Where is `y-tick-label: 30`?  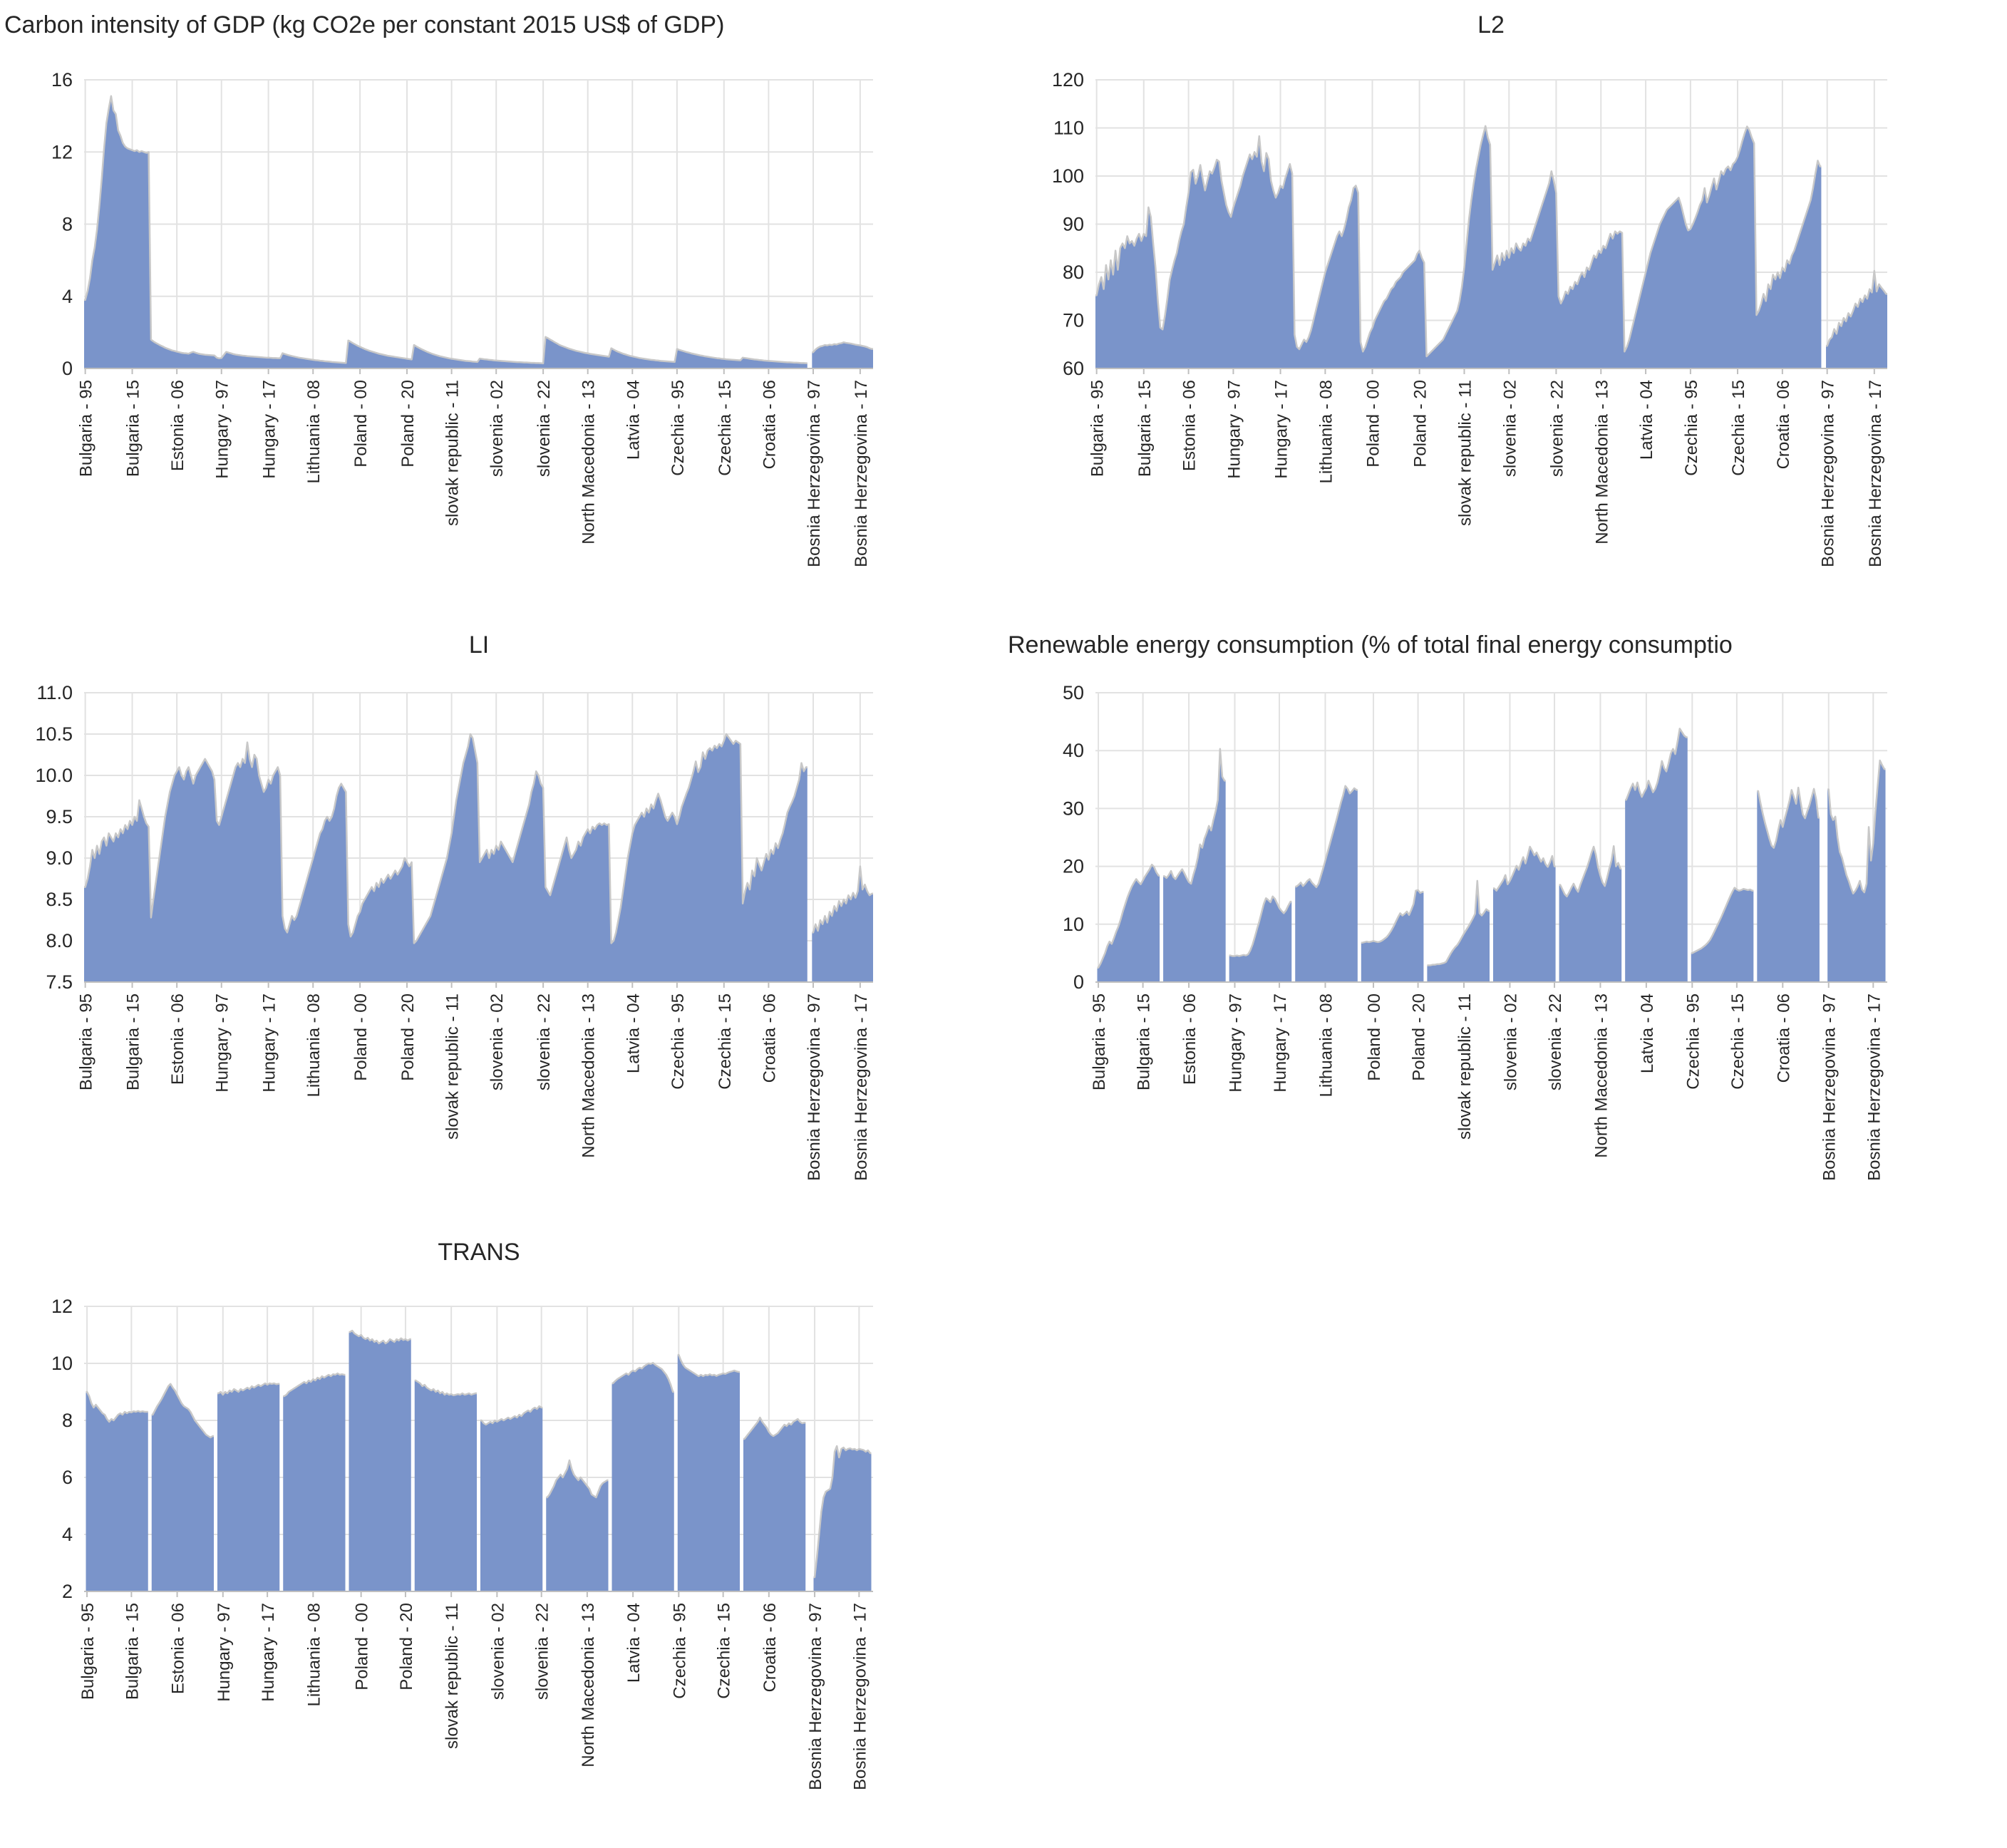 y-tick-label: 30 is located at coordinates (1073, 808).